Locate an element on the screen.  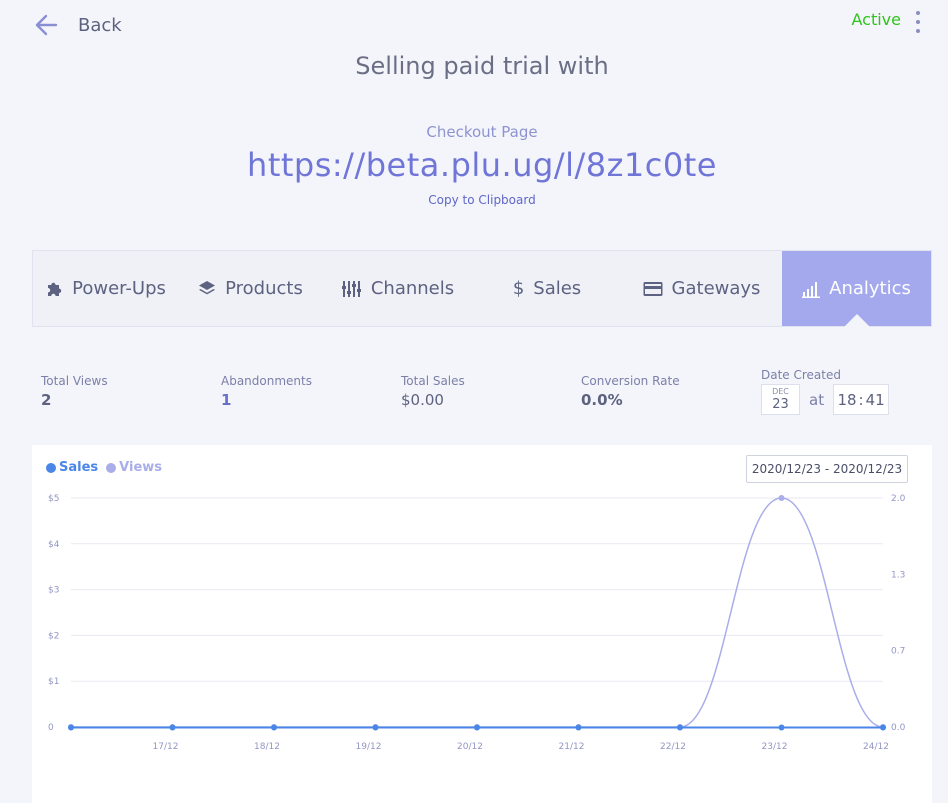
checkout-url-link: https://beta.plu.ug/l/8z1c0te is located at coordinates (482, 165).